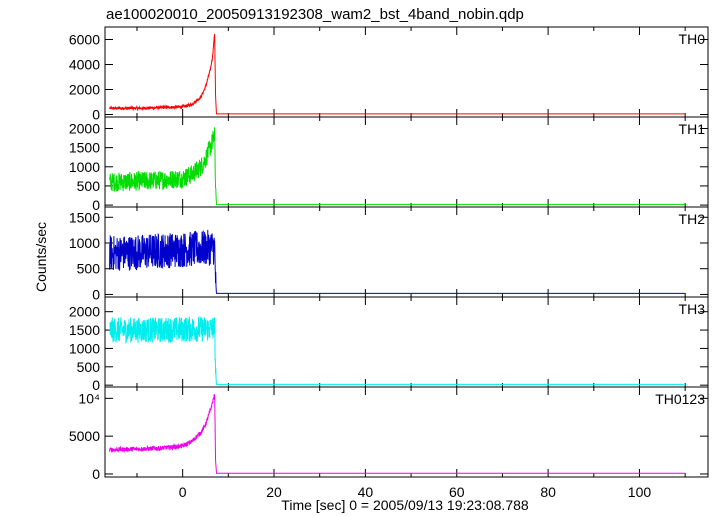 The width and height of the screenshot is (717, 516). What do you see at coordinates (692, 309) in the screenshot?
I see `series-label: TH3` at bounding box center [692, 309].